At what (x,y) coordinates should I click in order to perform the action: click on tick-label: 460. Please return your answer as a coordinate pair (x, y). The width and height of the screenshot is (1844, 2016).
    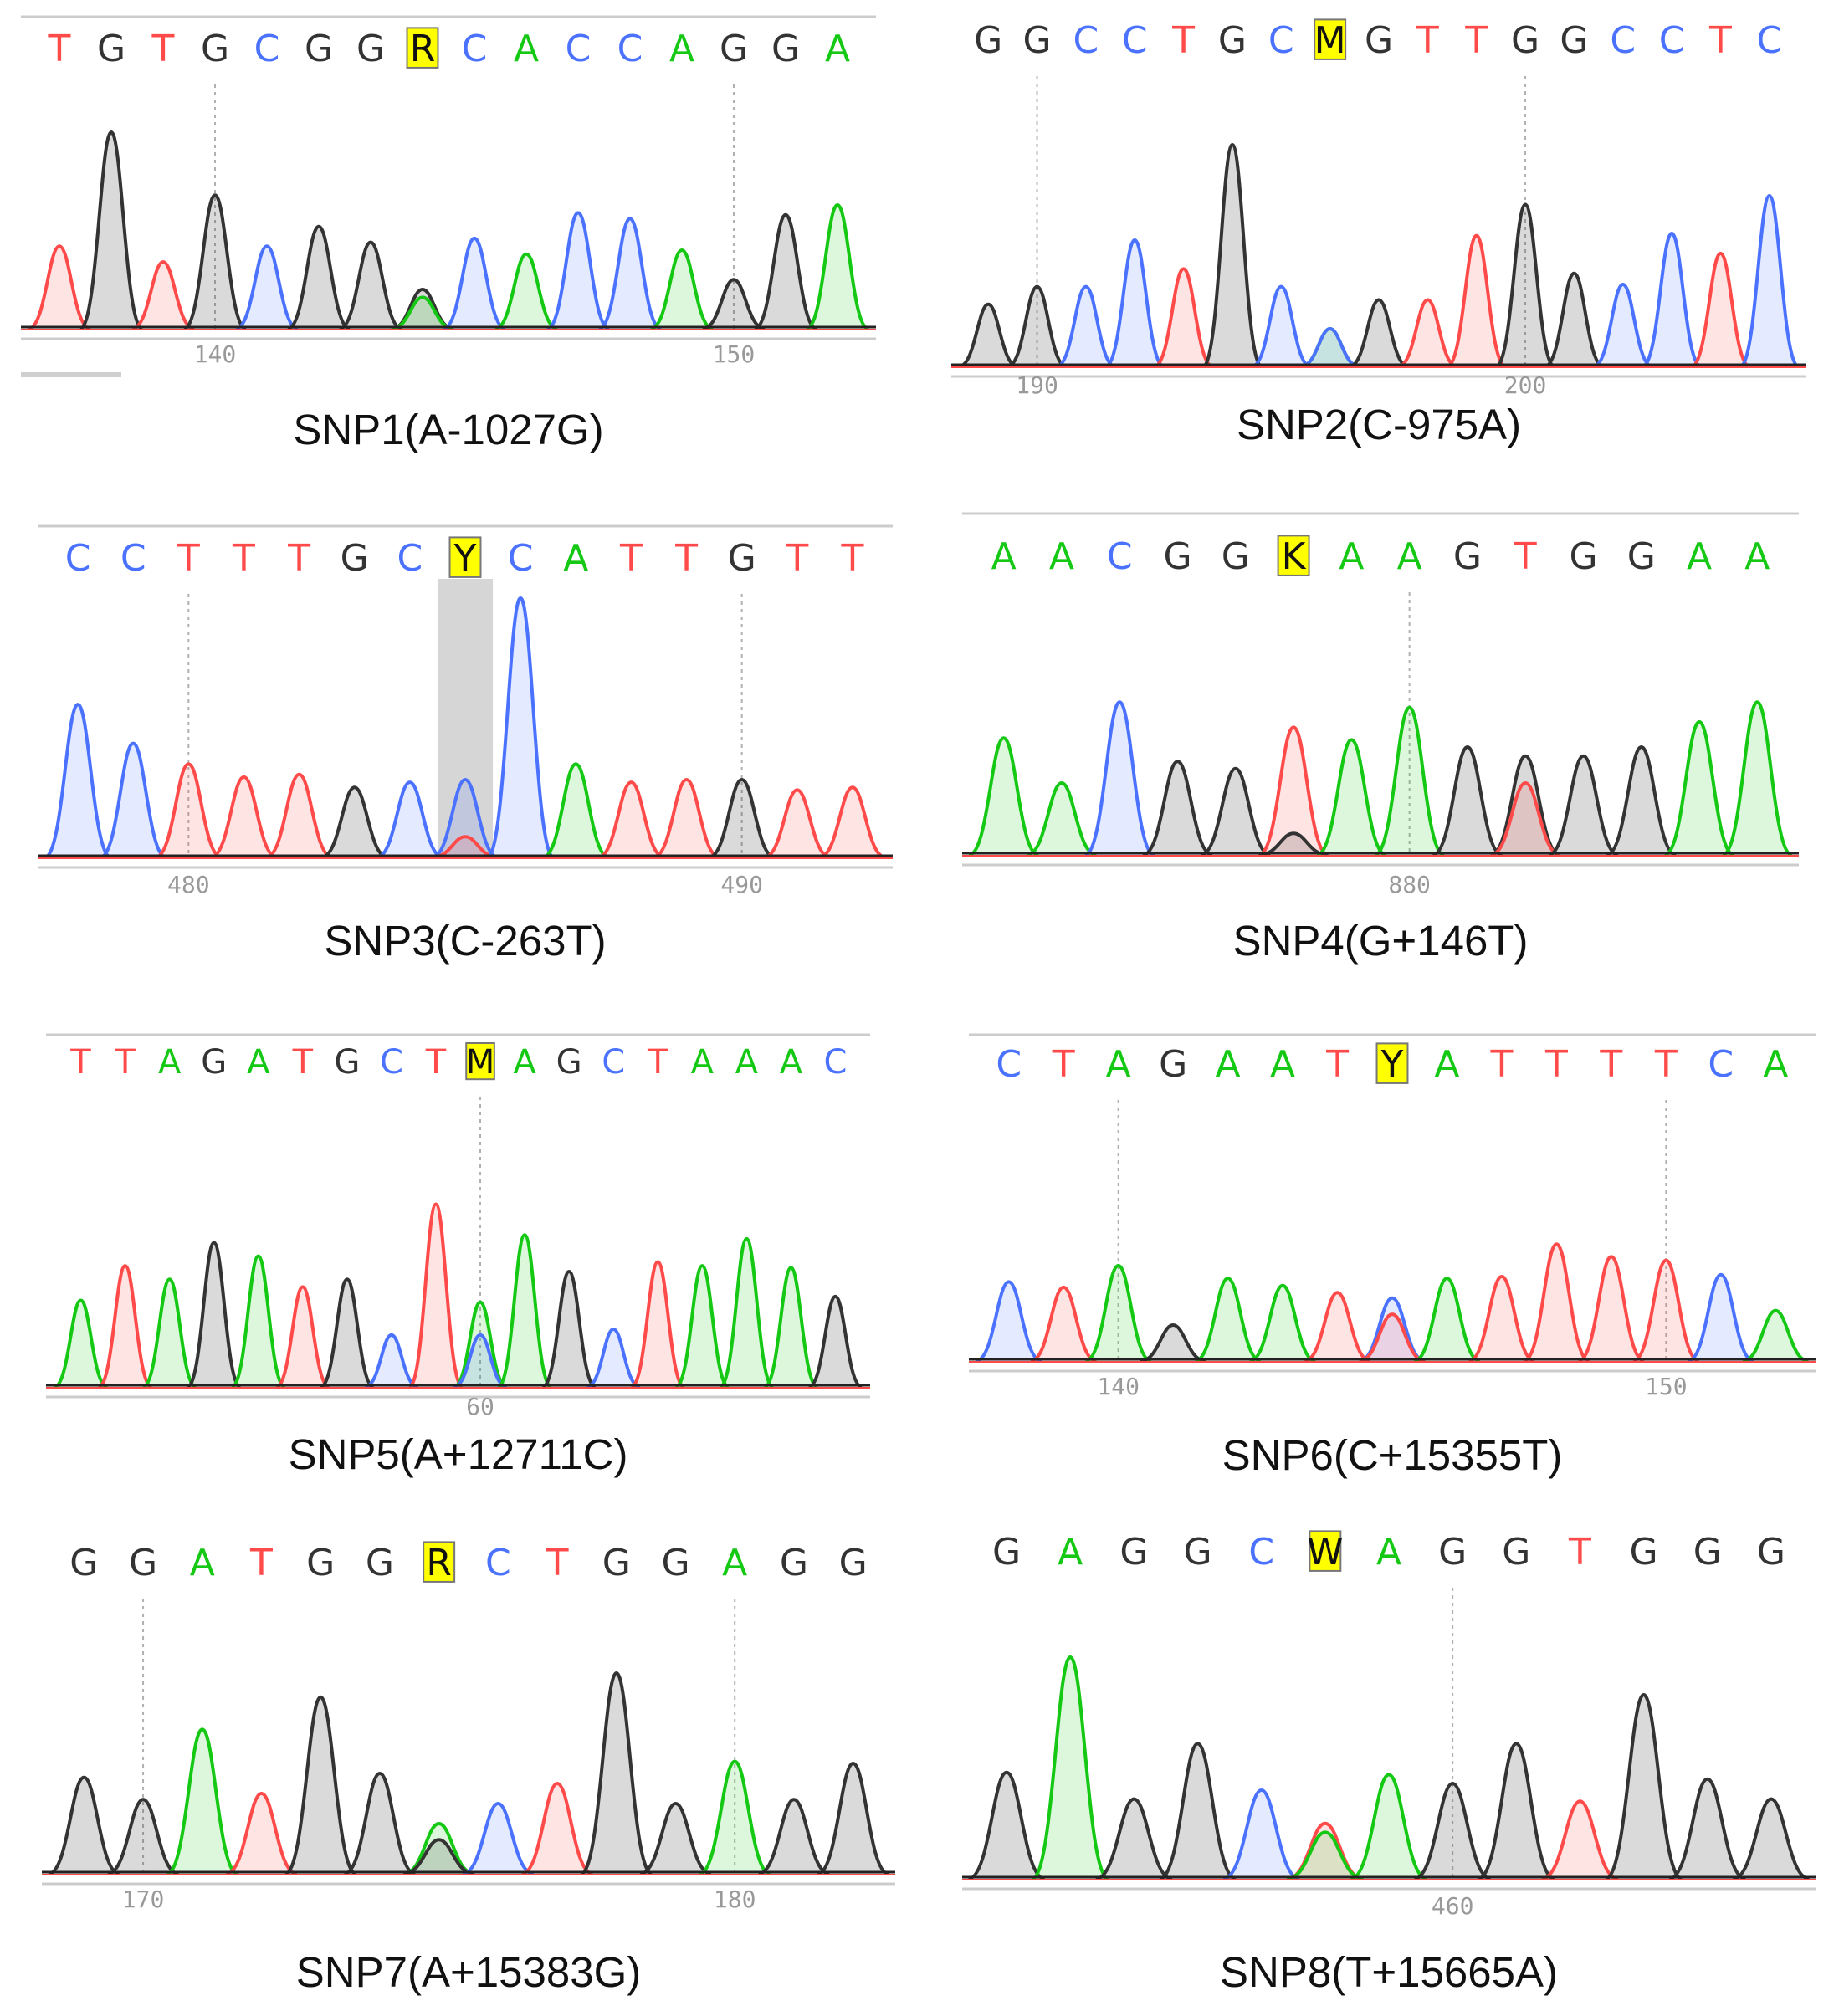
    Looking at the image, I should click on (1453, 1906).